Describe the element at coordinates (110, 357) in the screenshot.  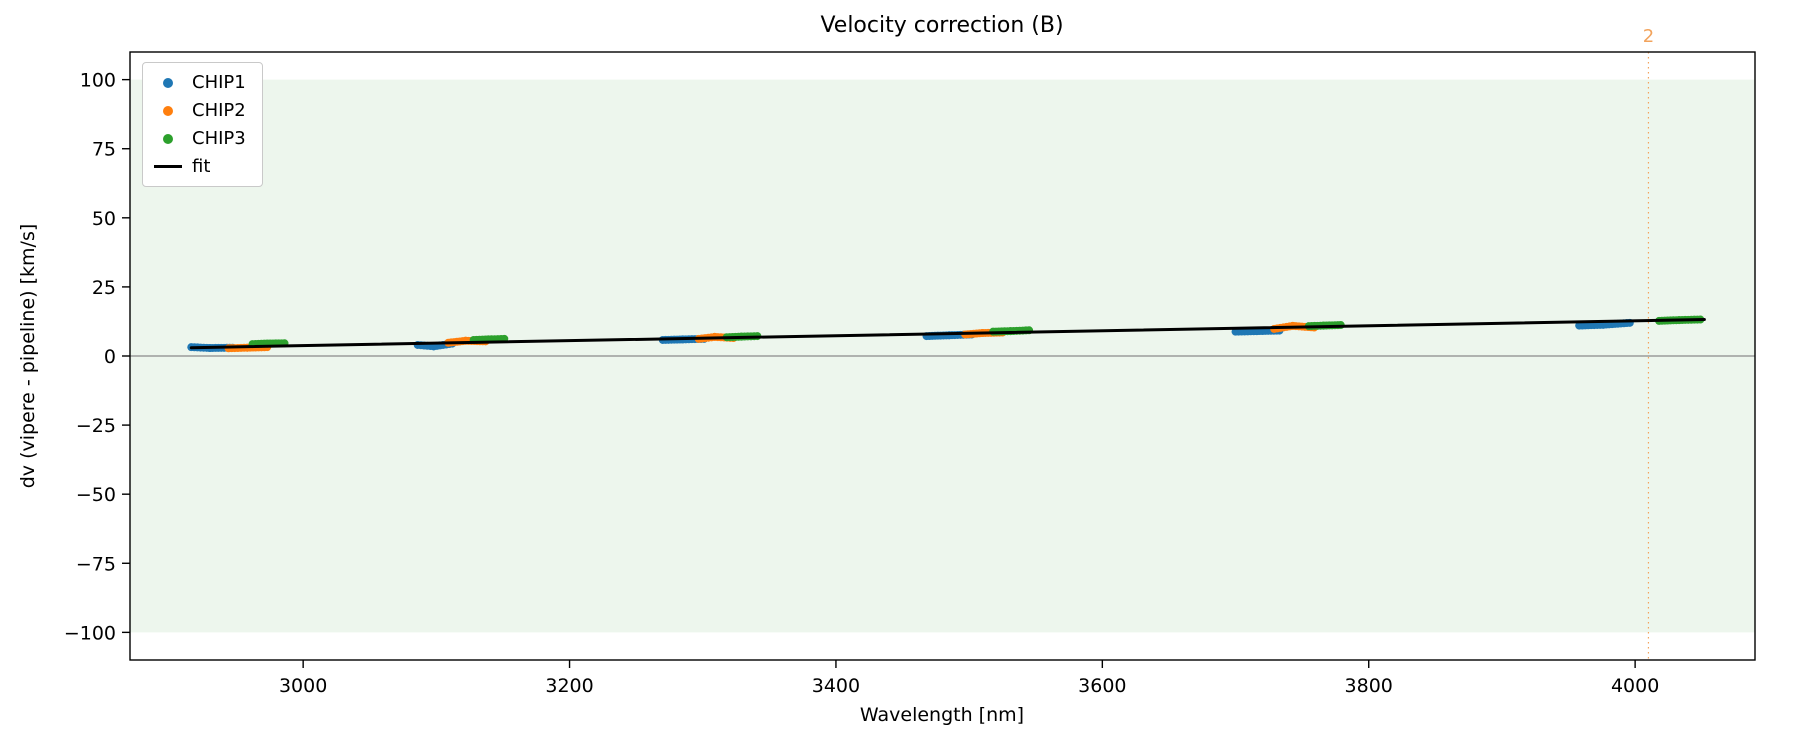
I see `svg-text: 0` at that location.